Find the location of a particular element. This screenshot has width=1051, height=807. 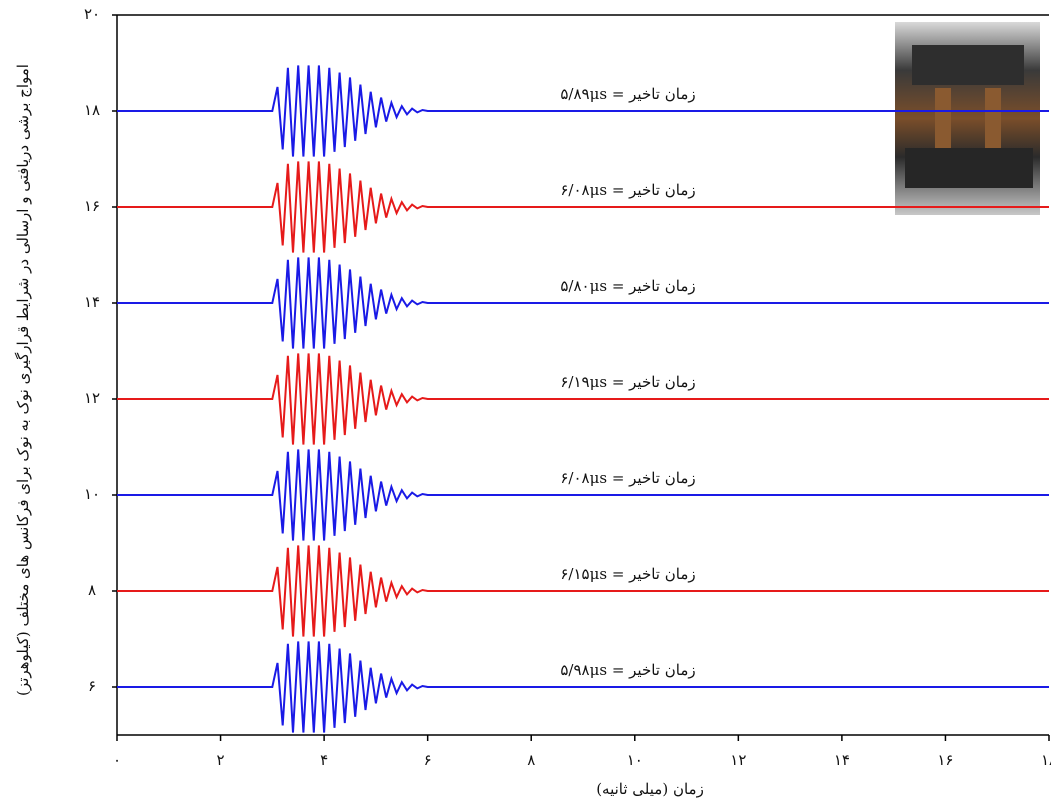

photo is located at coordinates (967, 118).